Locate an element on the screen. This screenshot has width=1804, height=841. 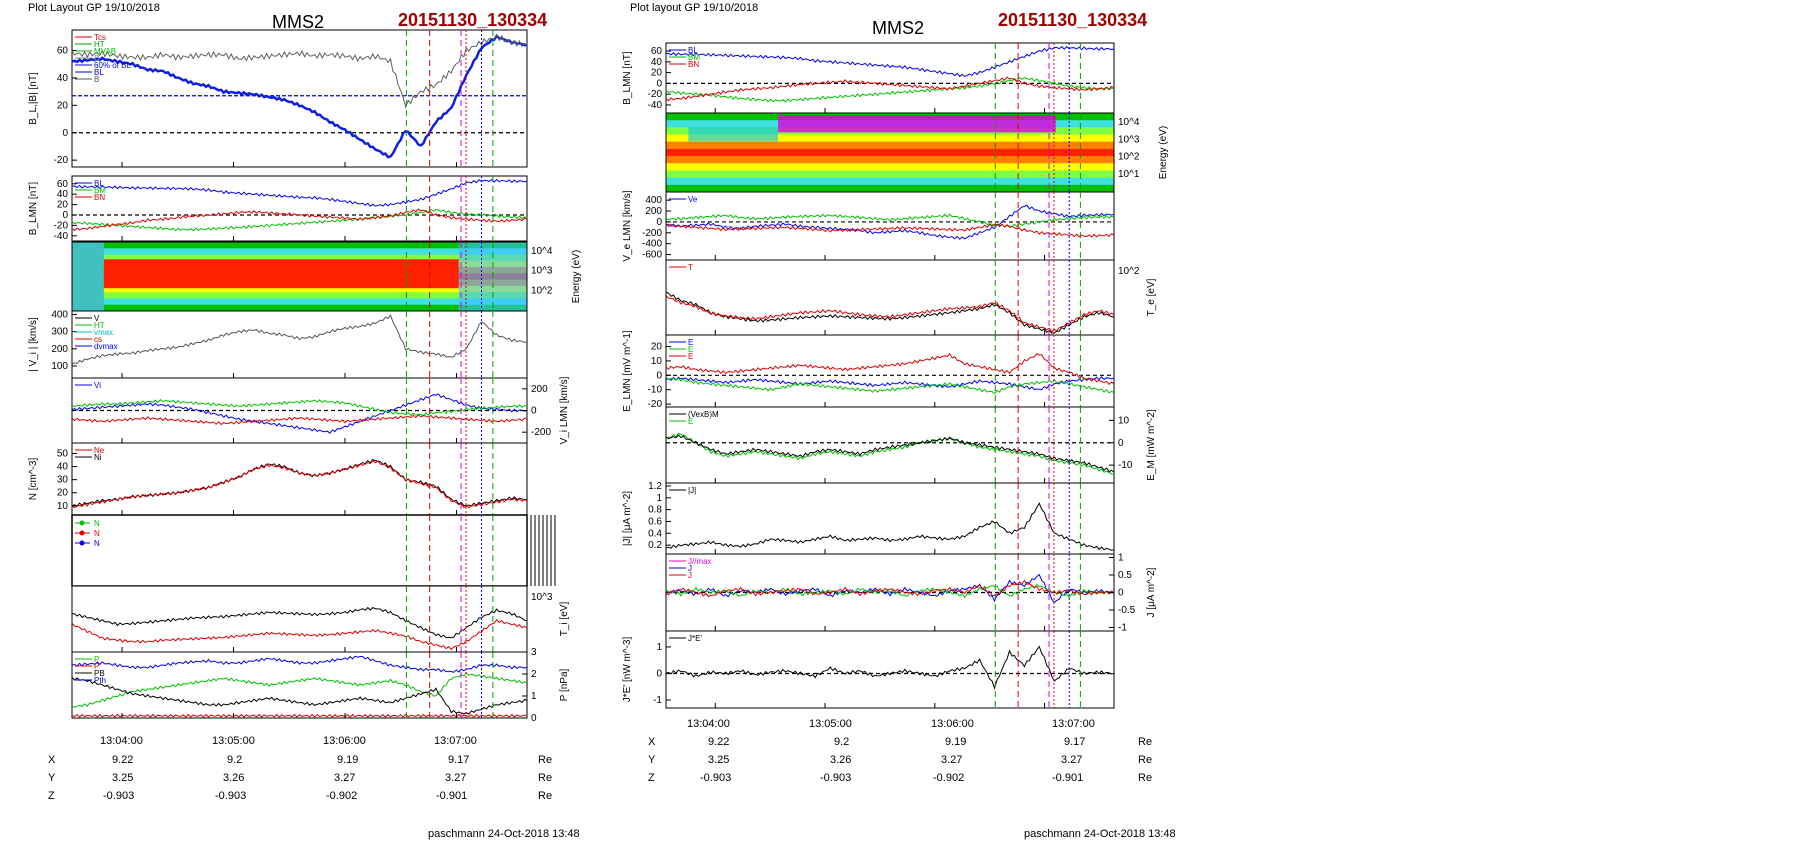
legend-label: dvmax is located at coordinates (106, 346).